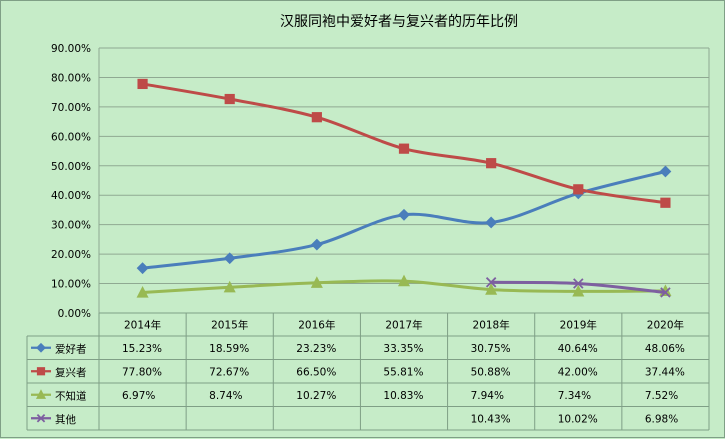  Describe the element at coordinates (399, 21) in the screenshot. I see `chart-title: 汉服同袍中爱好者与复兴者的历年比例` at that location.